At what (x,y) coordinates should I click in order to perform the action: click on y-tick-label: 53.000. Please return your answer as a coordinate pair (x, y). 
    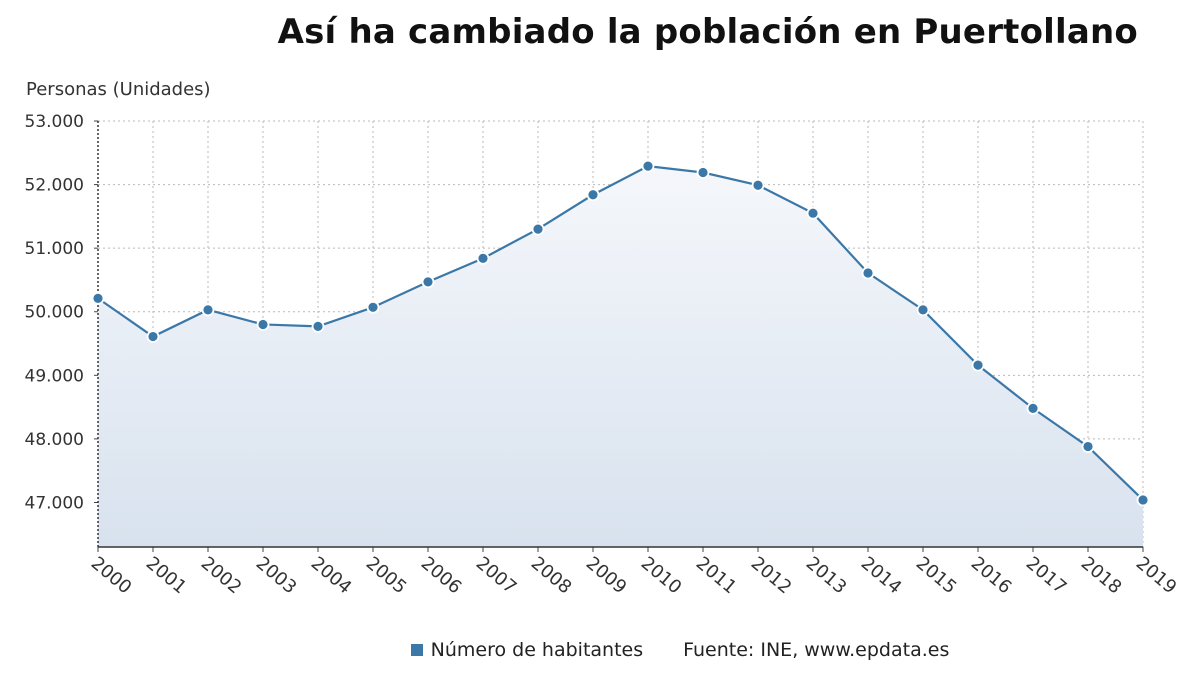
    Looking at the image, I should click on (54, 122).